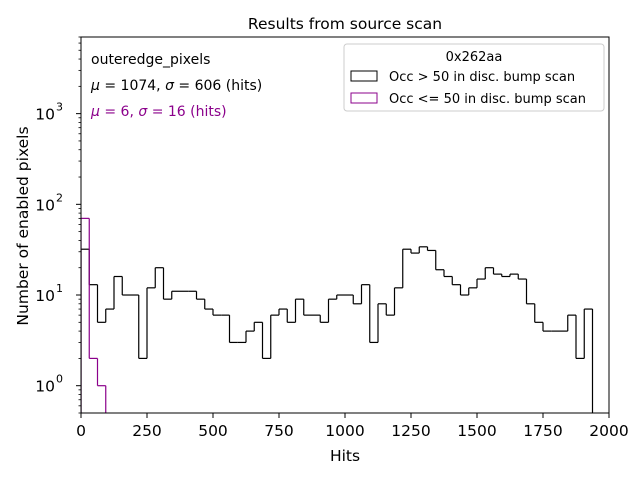  I want to click on x-tick-label: 1000, so click(344, 431).